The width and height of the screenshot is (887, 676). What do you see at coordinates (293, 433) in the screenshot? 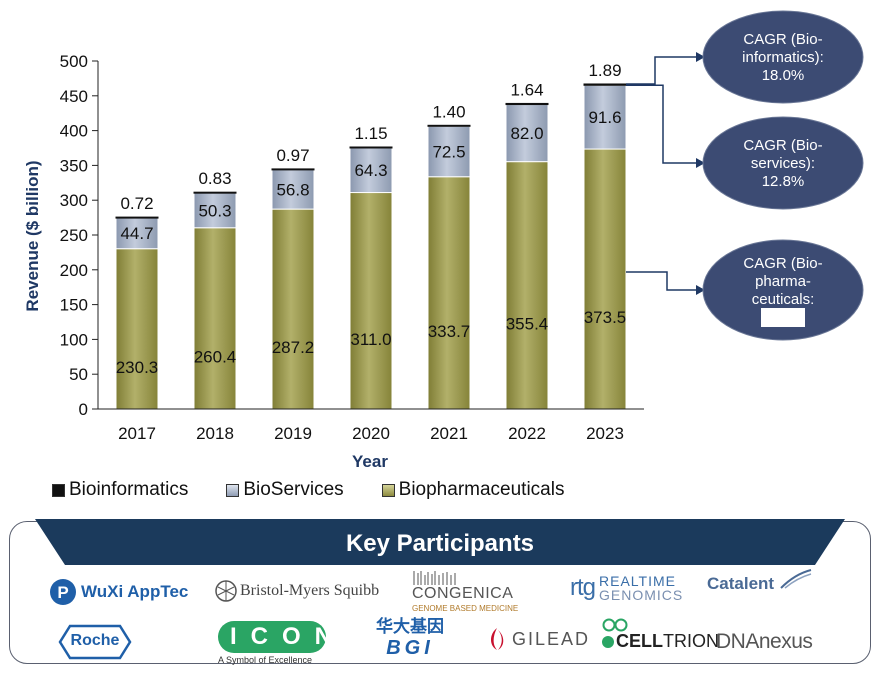
I see `x-tick-label: 2019` at bounding box center [293, 433].